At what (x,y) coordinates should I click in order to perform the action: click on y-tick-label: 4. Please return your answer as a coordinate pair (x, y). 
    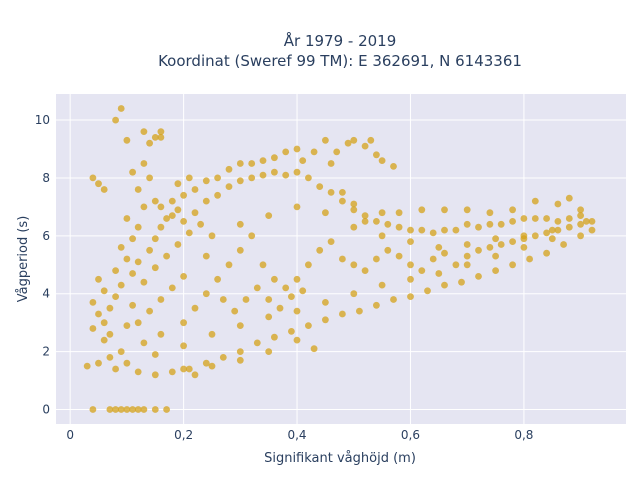
    Looking at the image, I should click on (46, 294).